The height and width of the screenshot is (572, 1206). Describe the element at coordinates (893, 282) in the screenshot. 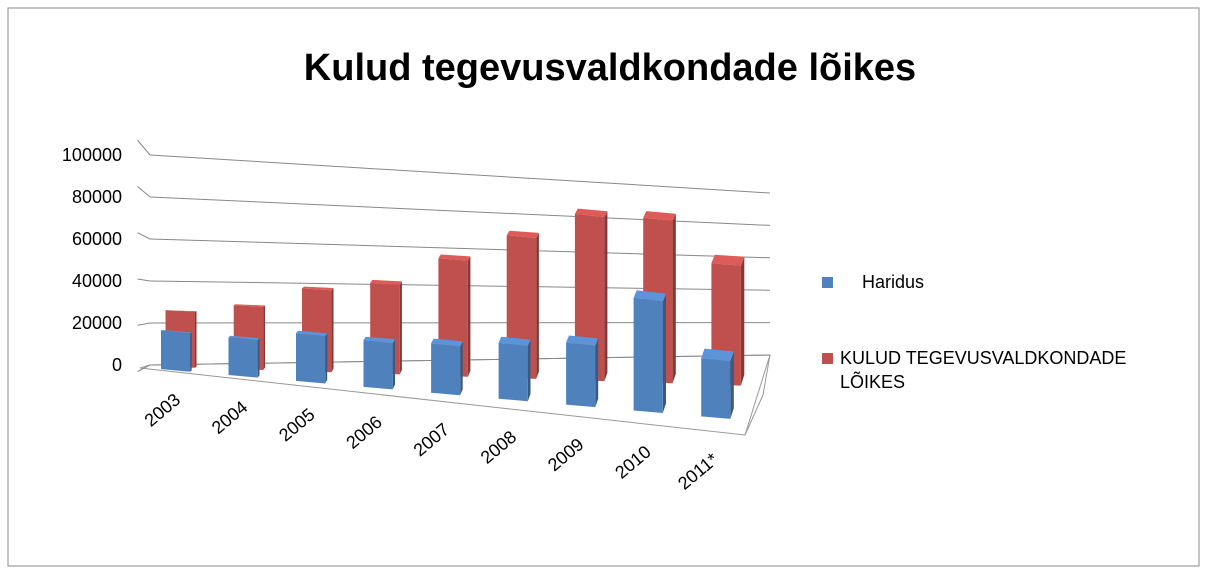

I see `legend-label: Haridus` at that location.